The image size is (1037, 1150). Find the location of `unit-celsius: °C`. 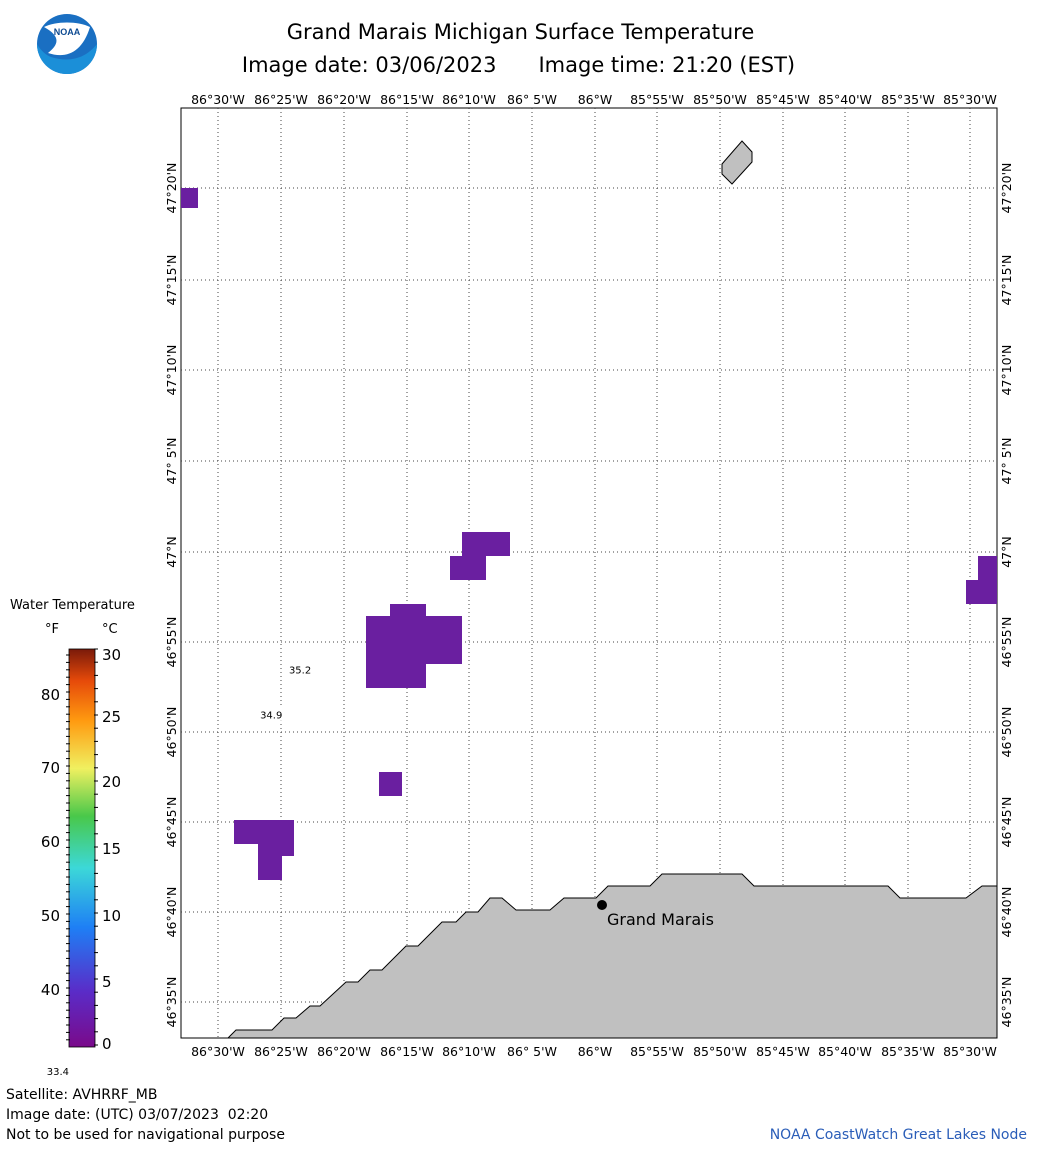

unit-celsius: °C is located at coordinates (110, 629).